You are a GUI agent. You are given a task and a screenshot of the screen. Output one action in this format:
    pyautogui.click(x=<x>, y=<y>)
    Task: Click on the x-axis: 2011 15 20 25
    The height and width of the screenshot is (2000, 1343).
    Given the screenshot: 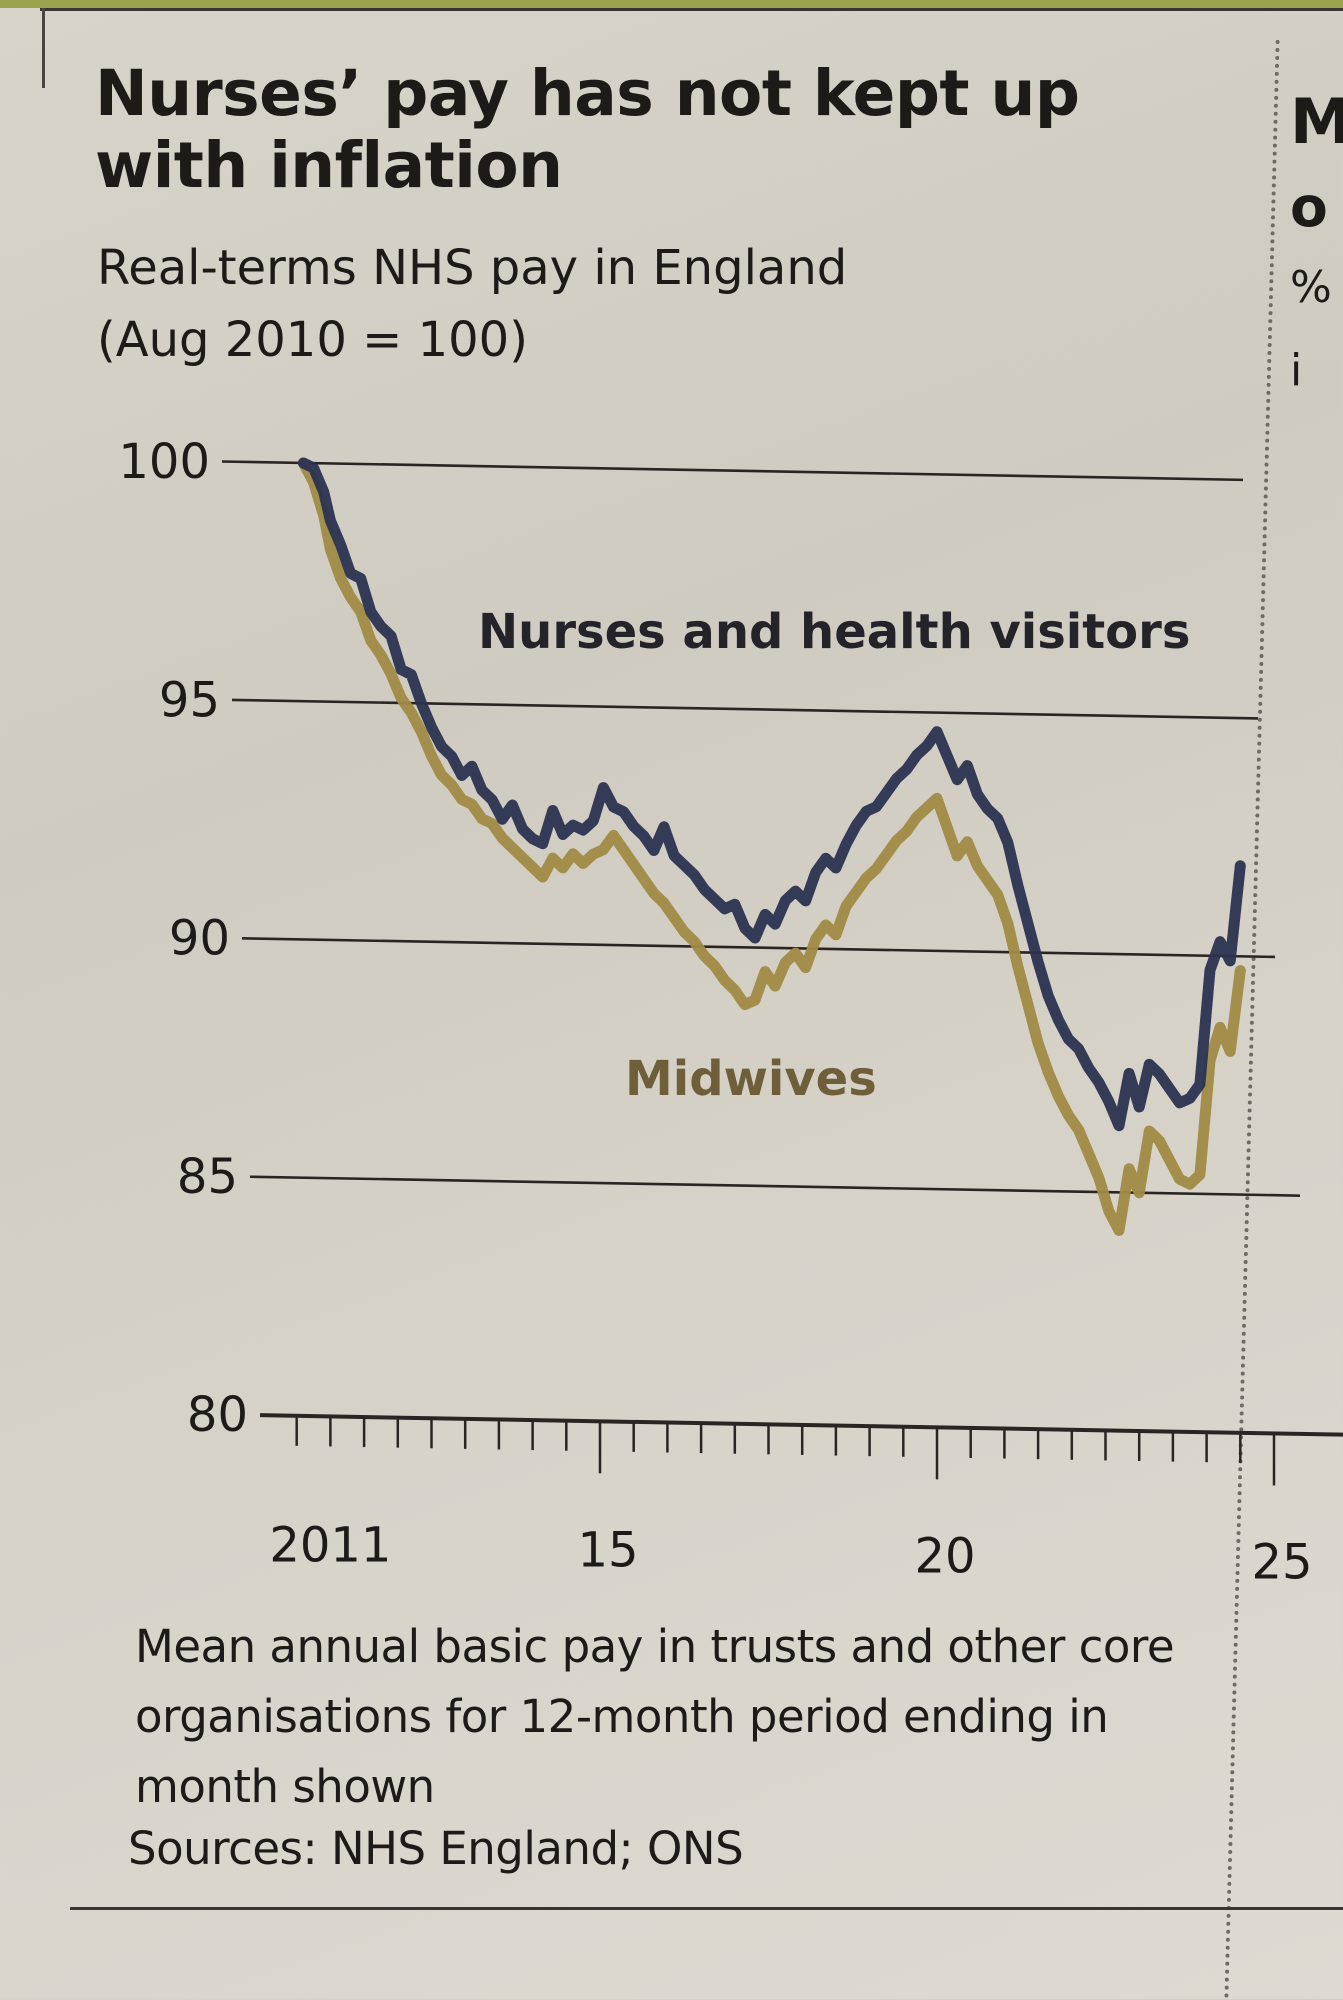 What is the action you would take?
    pyautogui.click(x=791, y=1503)
    